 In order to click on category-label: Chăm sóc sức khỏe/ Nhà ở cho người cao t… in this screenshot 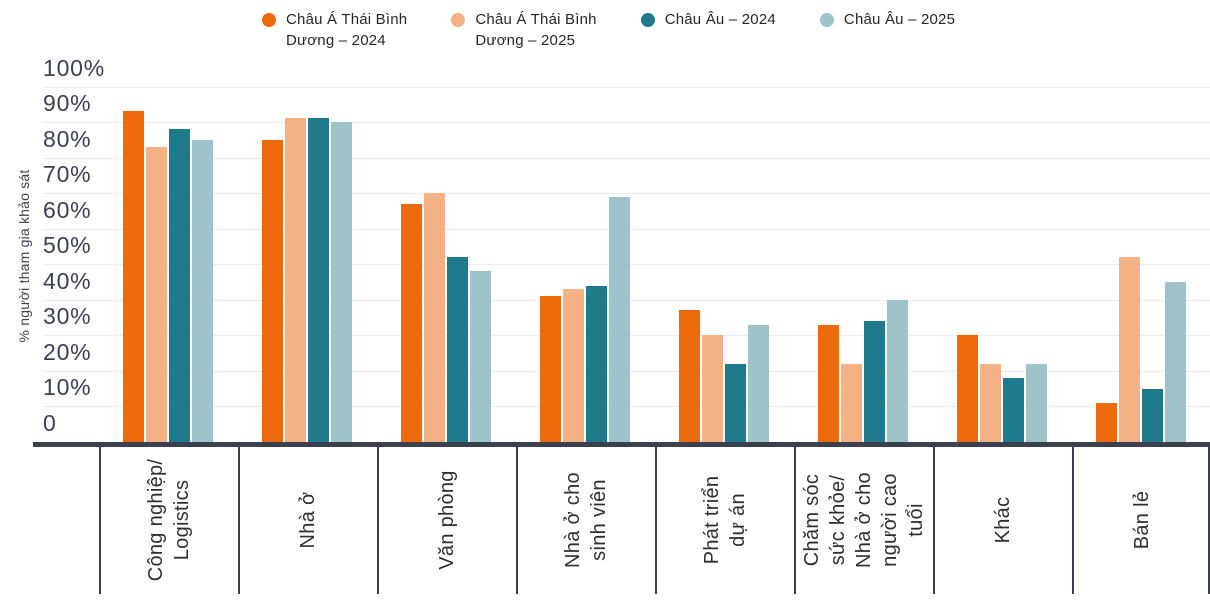, I will do `click(863, 520)`.